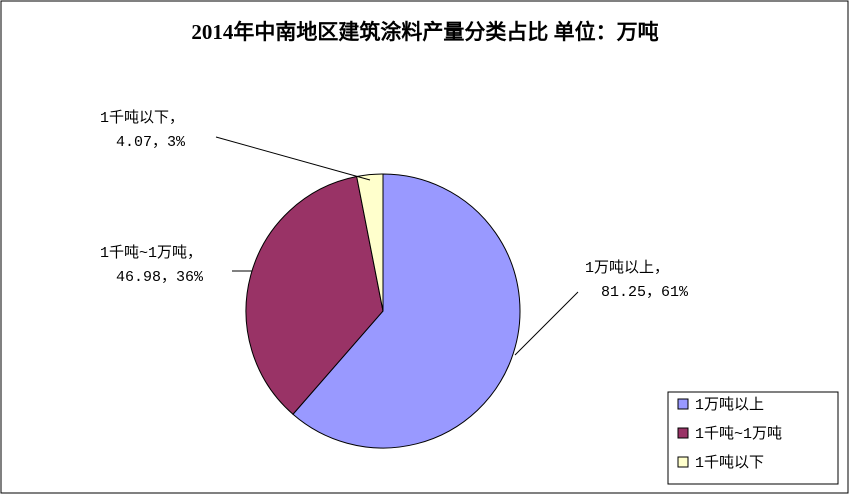 The image size is (850, 495). I want to click on data-label-name: 1千吨~1万吨，, so click(151, 253).